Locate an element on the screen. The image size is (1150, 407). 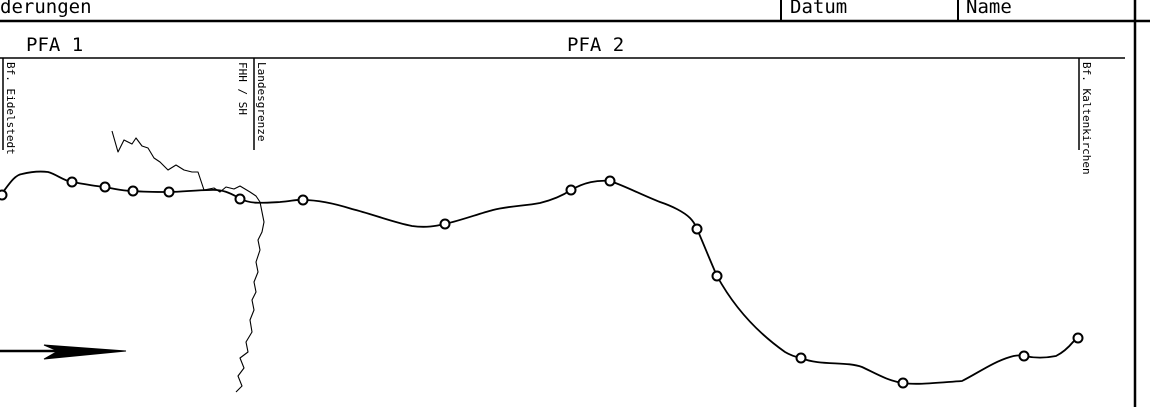
changes-header: derungen is located at coordinates (46, 9).